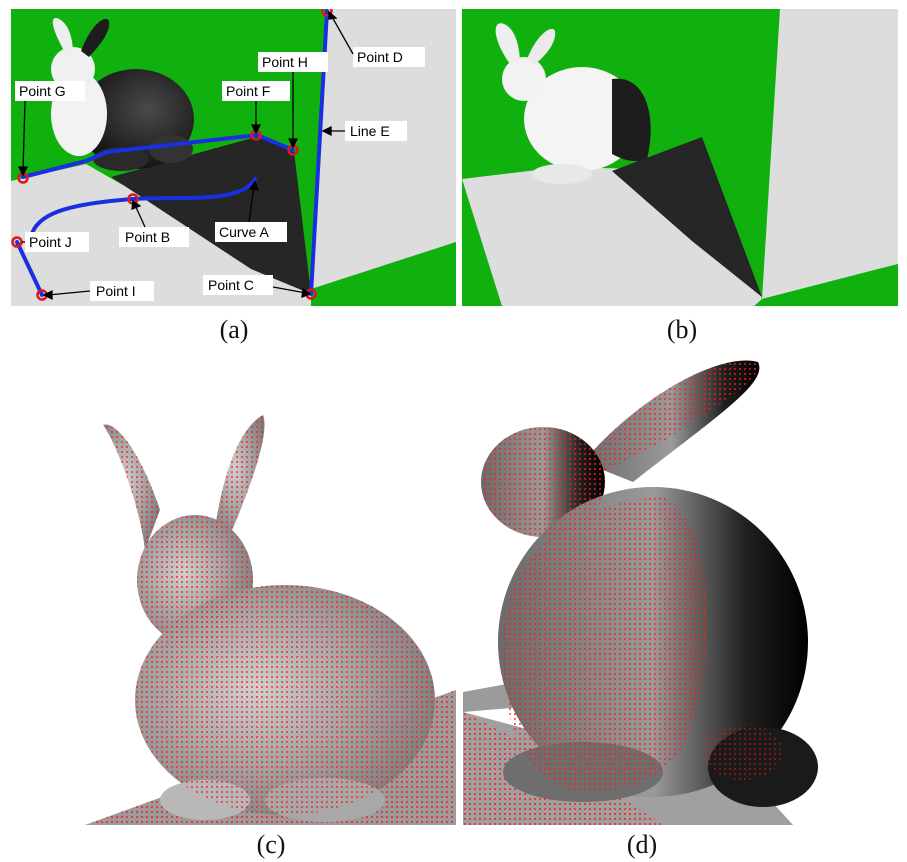 The width and height of the screenshot is (907, 862). What do you see at coordinates (642, 844) in the screenshot?
I see `caption-d: (d)` at bounding box center [642, 844].